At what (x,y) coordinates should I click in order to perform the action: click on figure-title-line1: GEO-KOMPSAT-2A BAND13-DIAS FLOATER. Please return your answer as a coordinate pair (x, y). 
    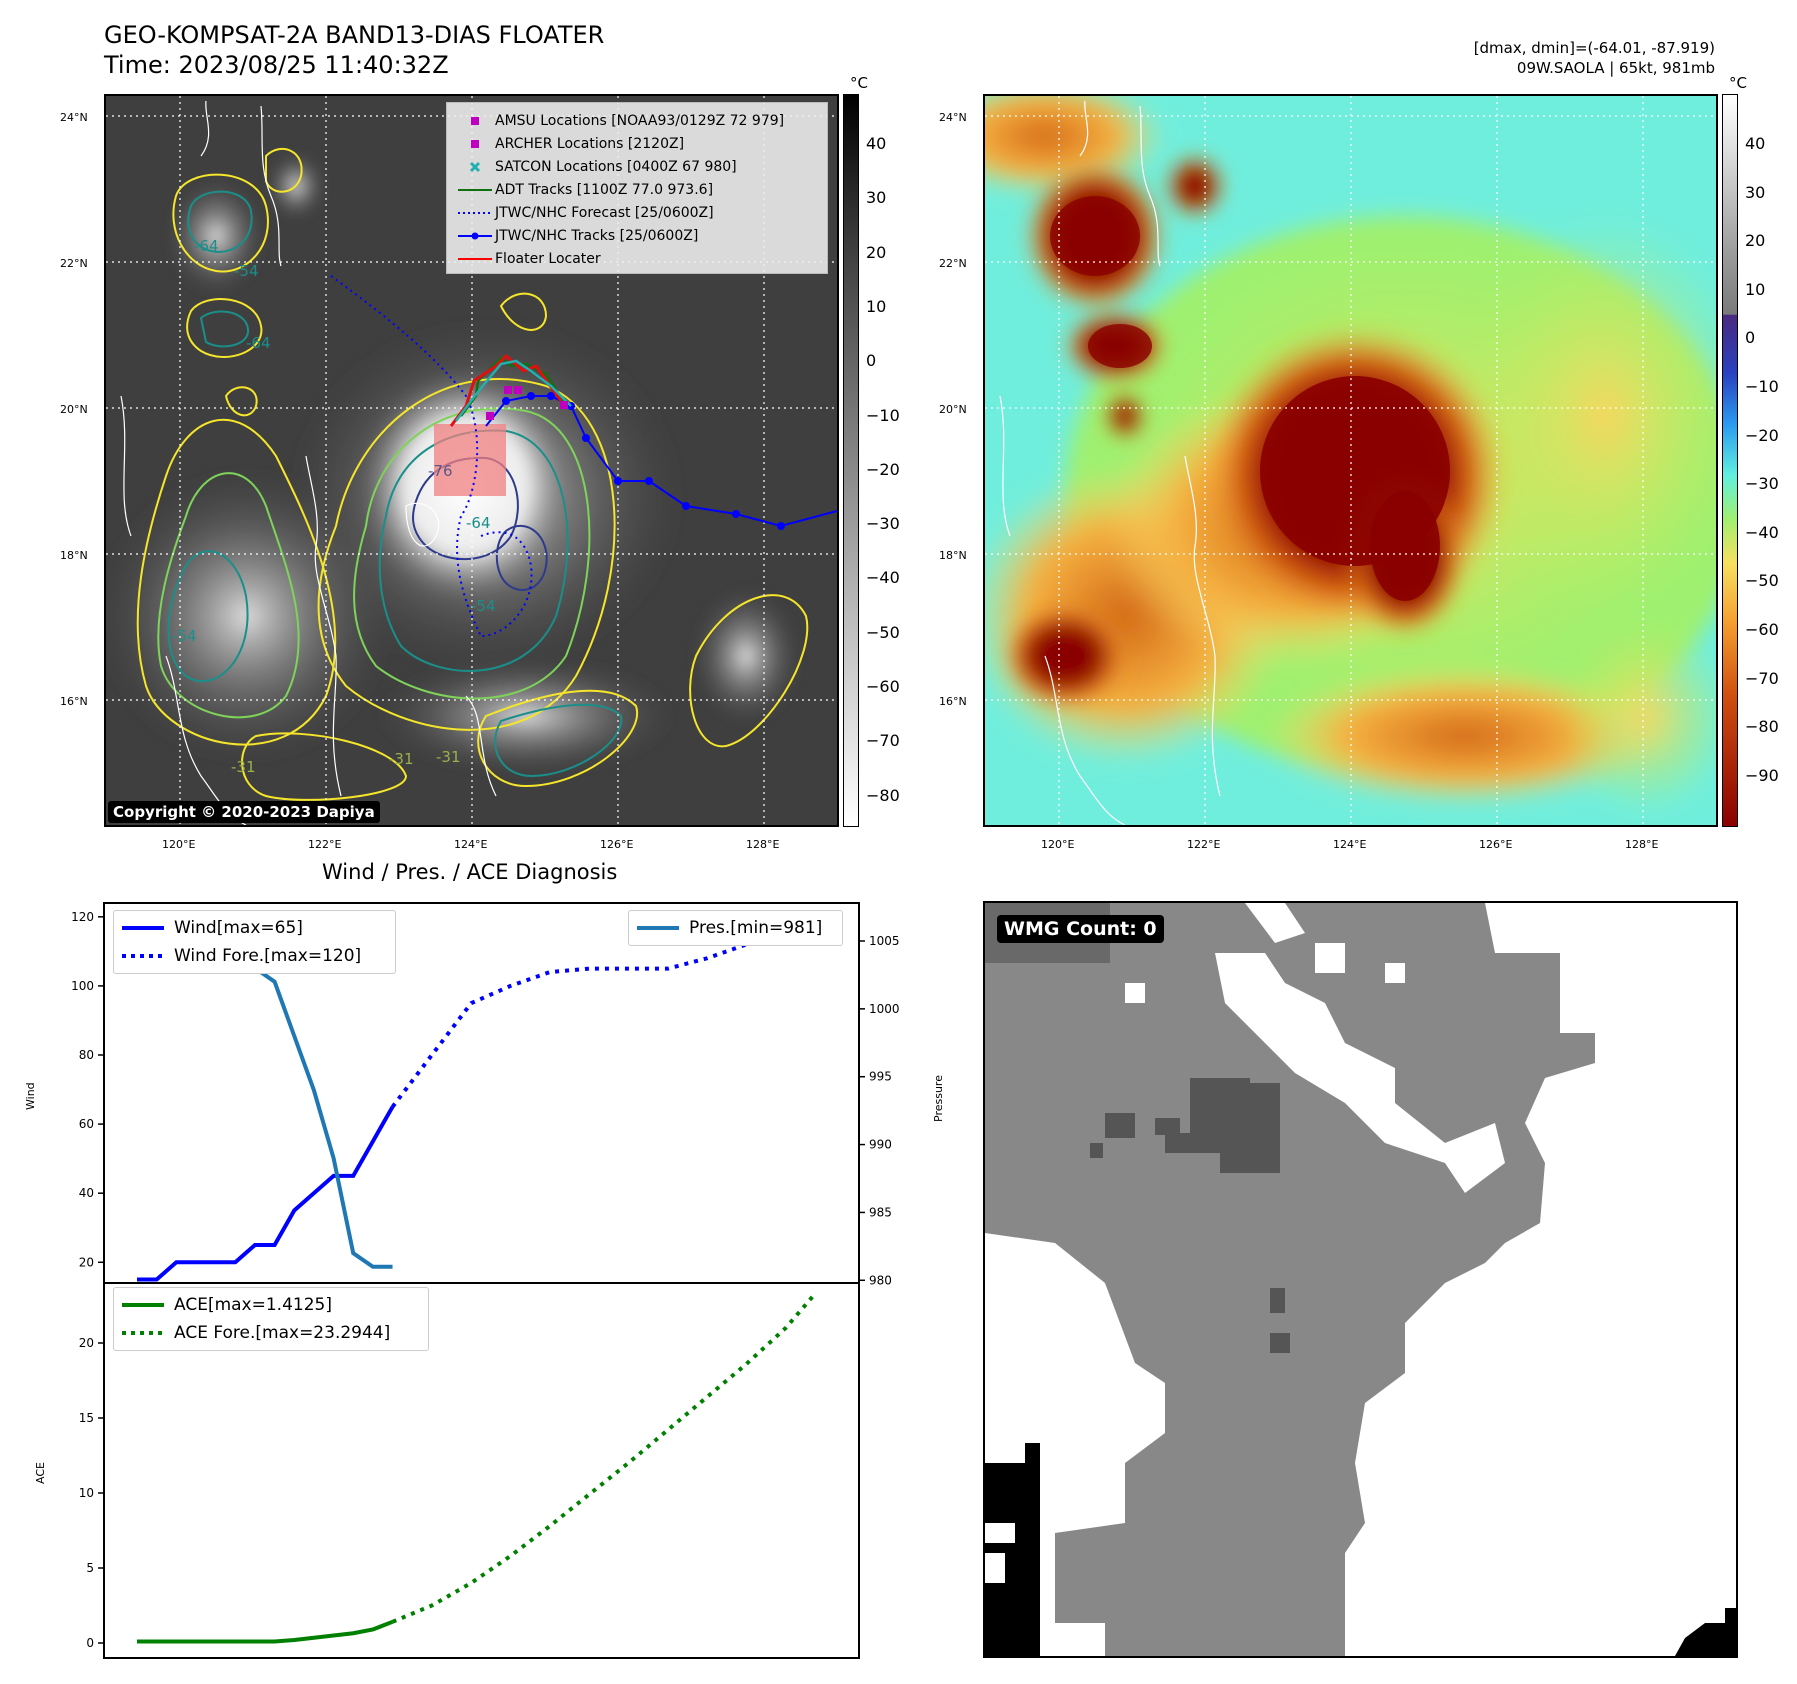
    Looking at the image, I should click on (354, 35).